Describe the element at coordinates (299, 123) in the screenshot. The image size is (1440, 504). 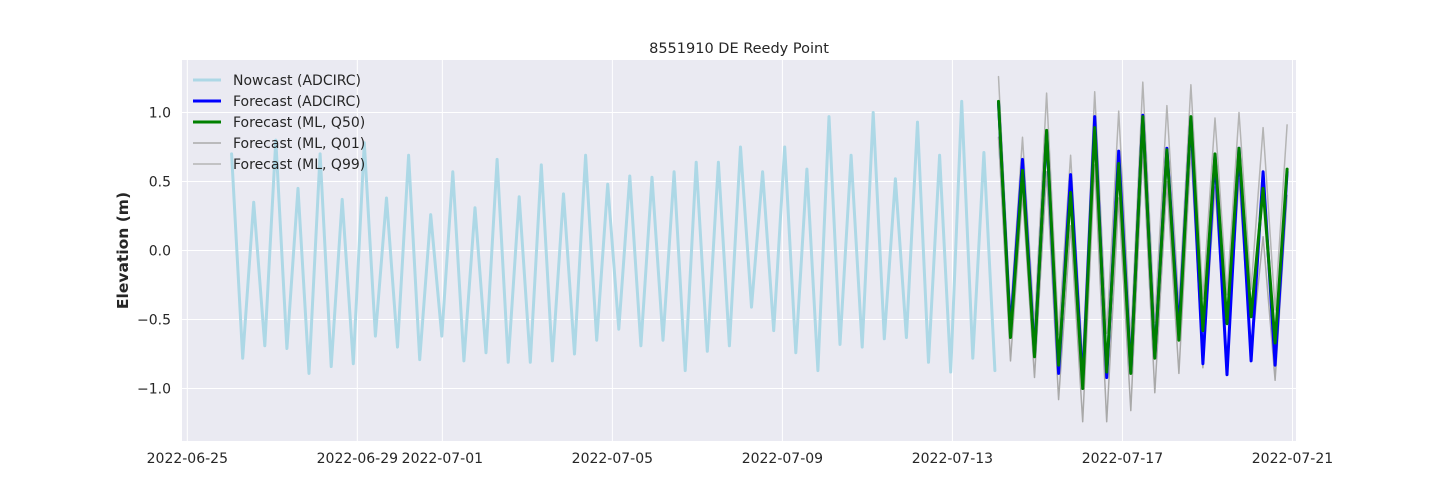
I see `legend-label-2: Forecast (ML, Q50)` at that location.